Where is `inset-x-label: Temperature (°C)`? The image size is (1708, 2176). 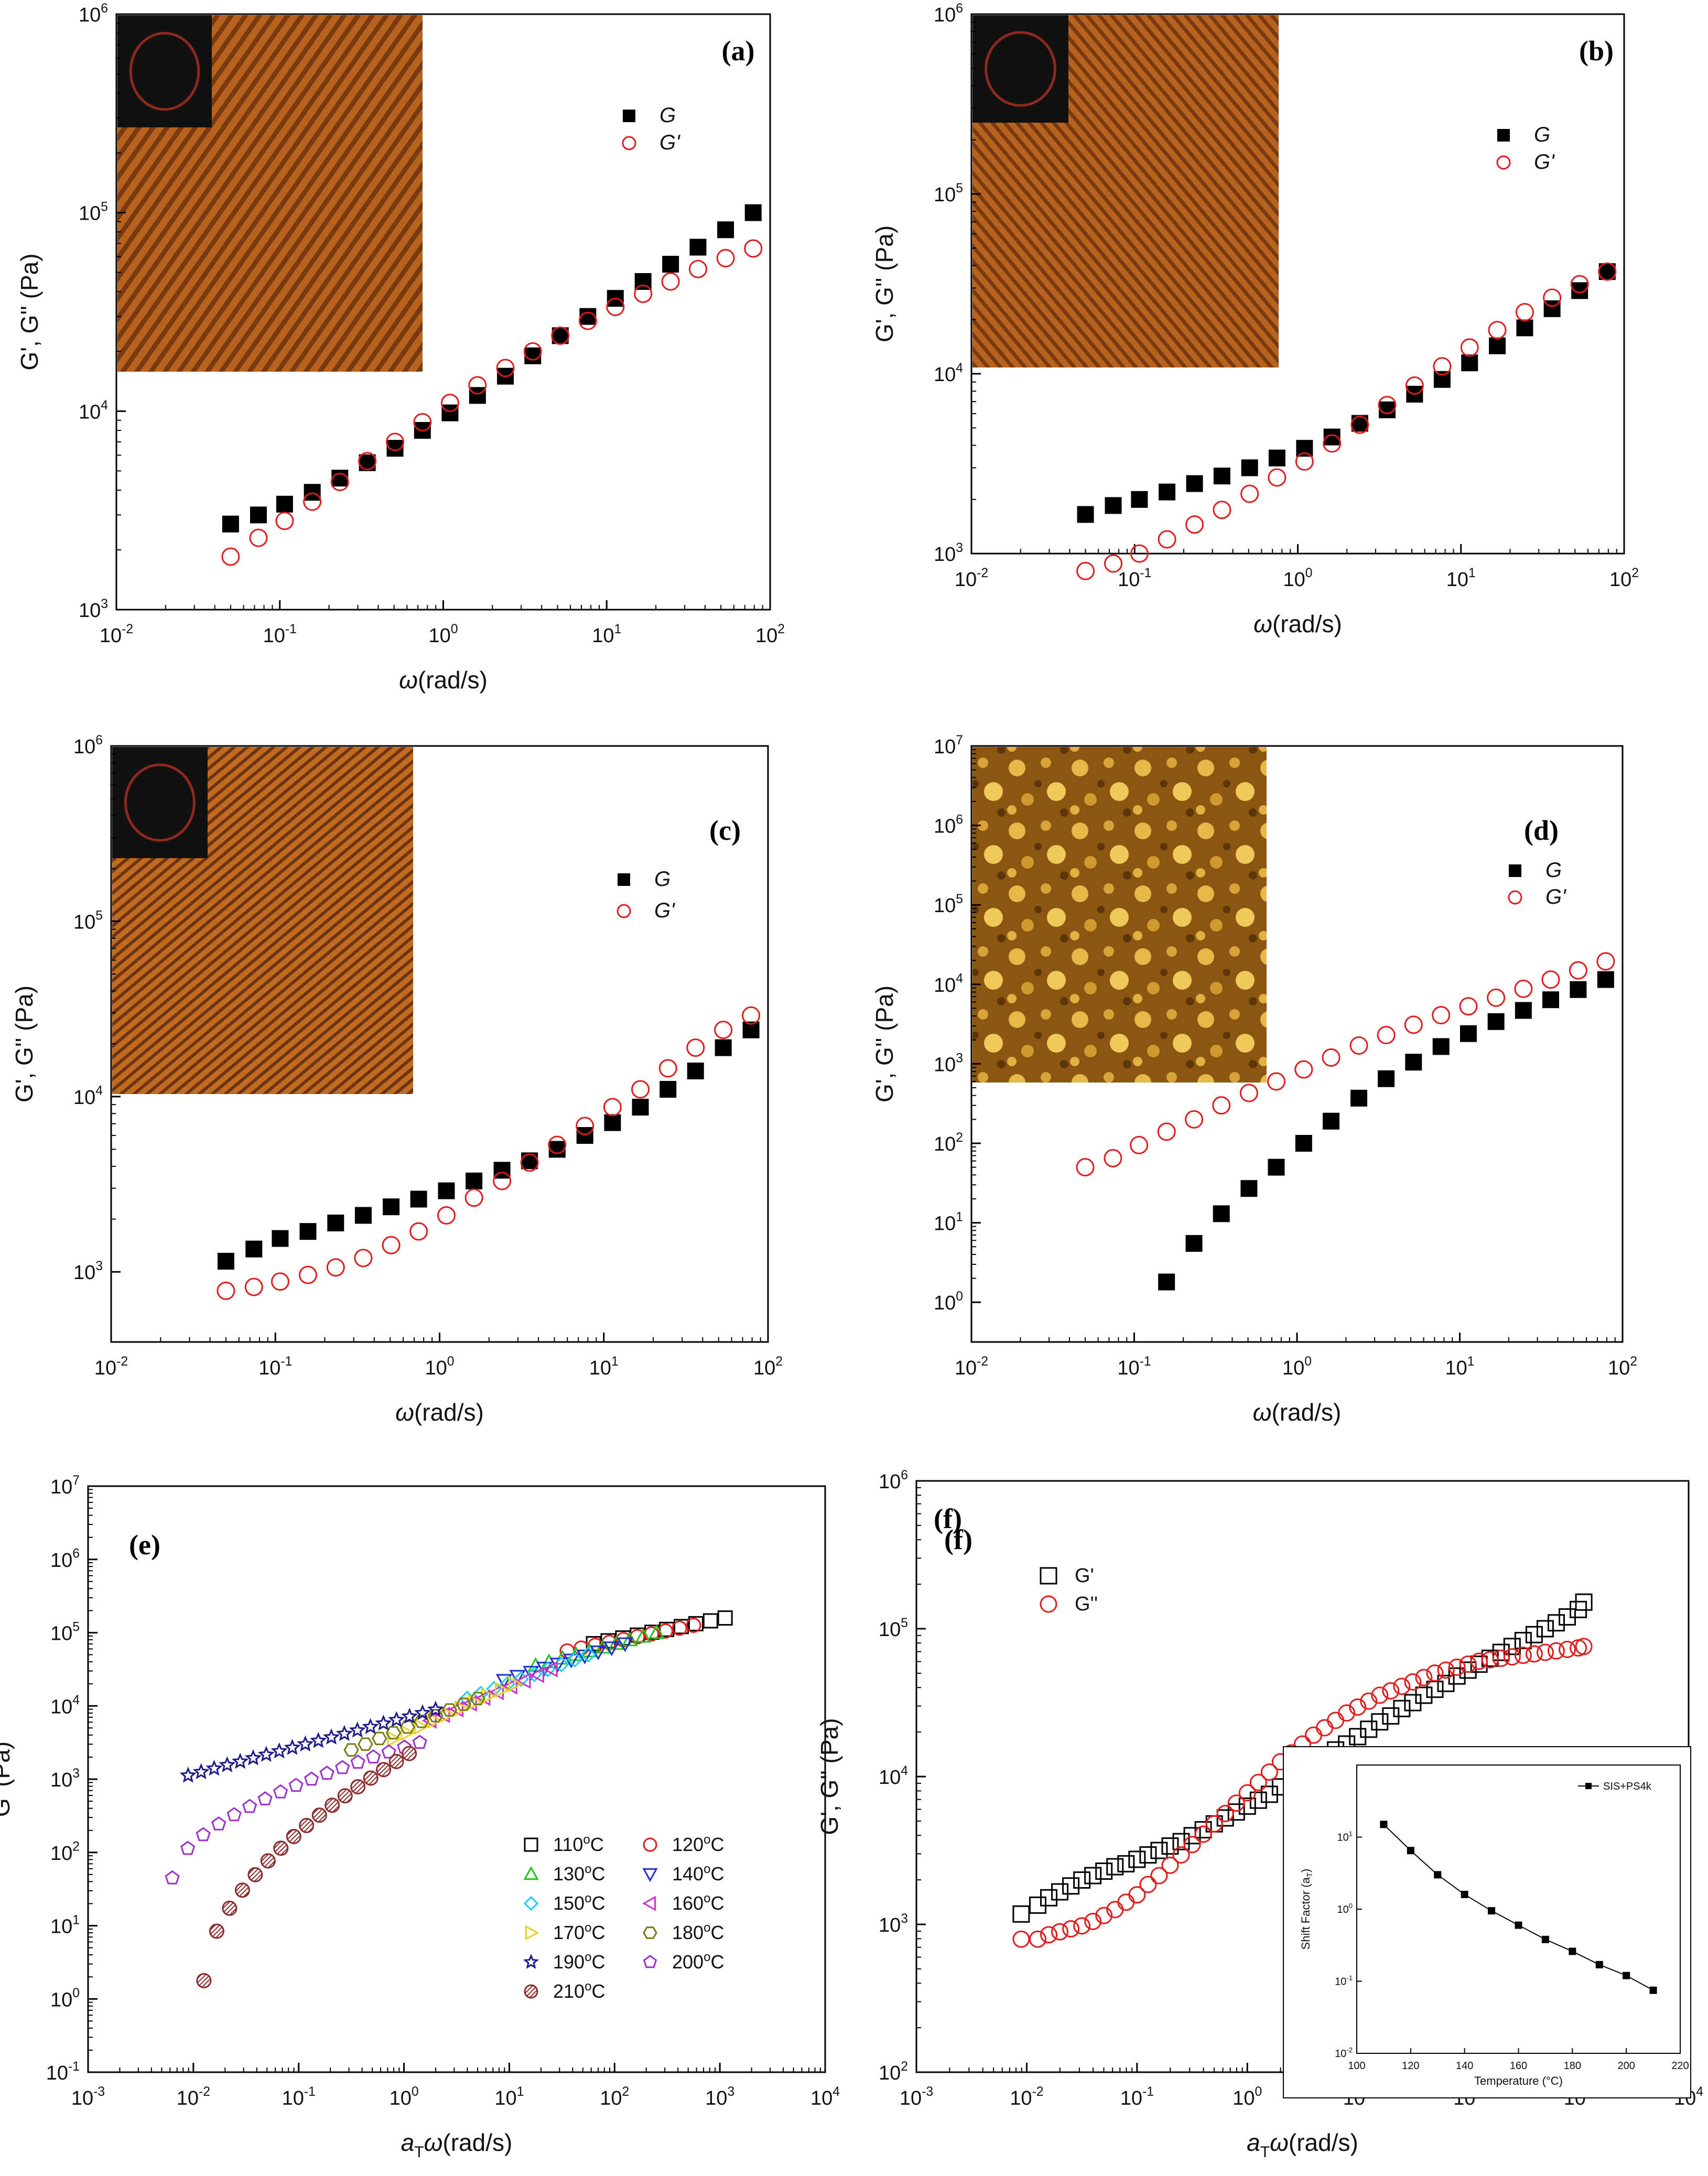
inset-x-label: Temperature (°C) is located at coordinates (1518, 2080).